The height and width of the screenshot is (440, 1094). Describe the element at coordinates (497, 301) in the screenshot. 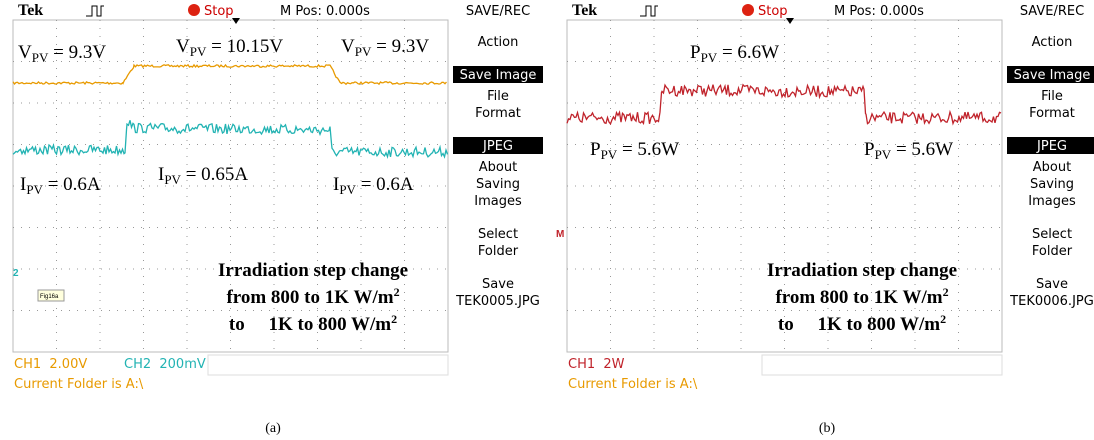

I see `menu-item: TEK0005.JPG` at that location.